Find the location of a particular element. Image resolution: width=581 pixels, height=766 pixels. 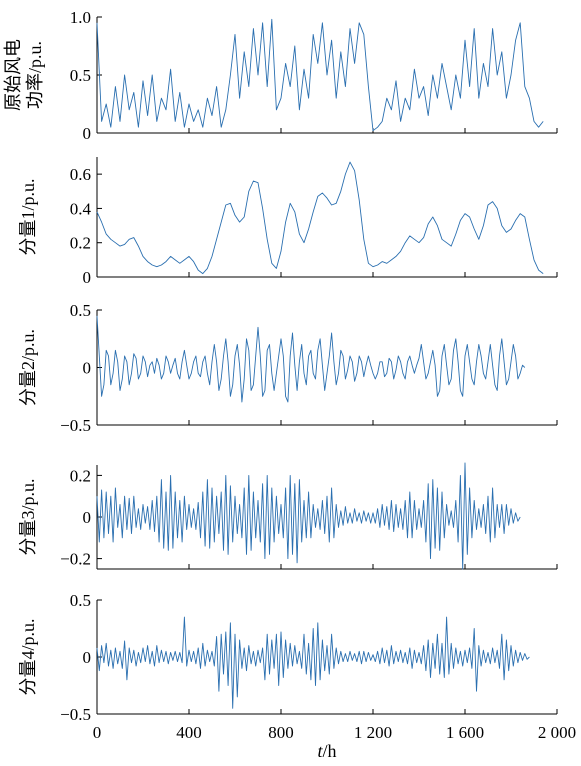

y-tick-label: 1.0 is located at coordinates (80, 17).